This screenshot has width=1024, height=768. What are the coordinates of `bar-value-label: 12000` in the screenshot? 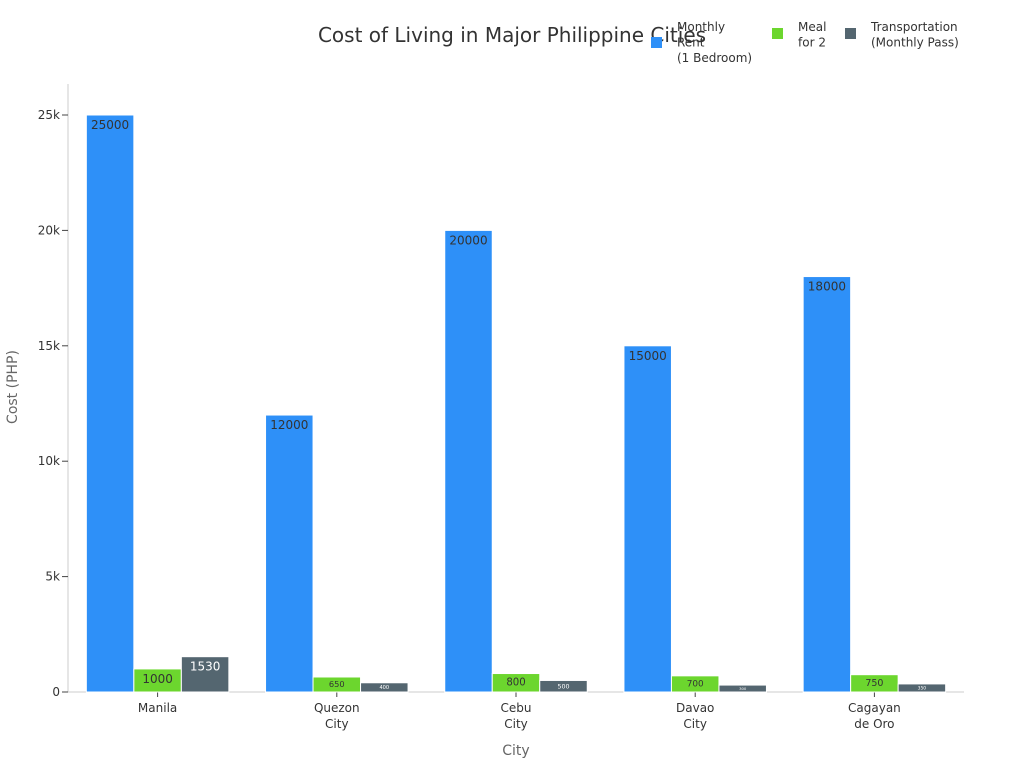 It's located at (289, 425).